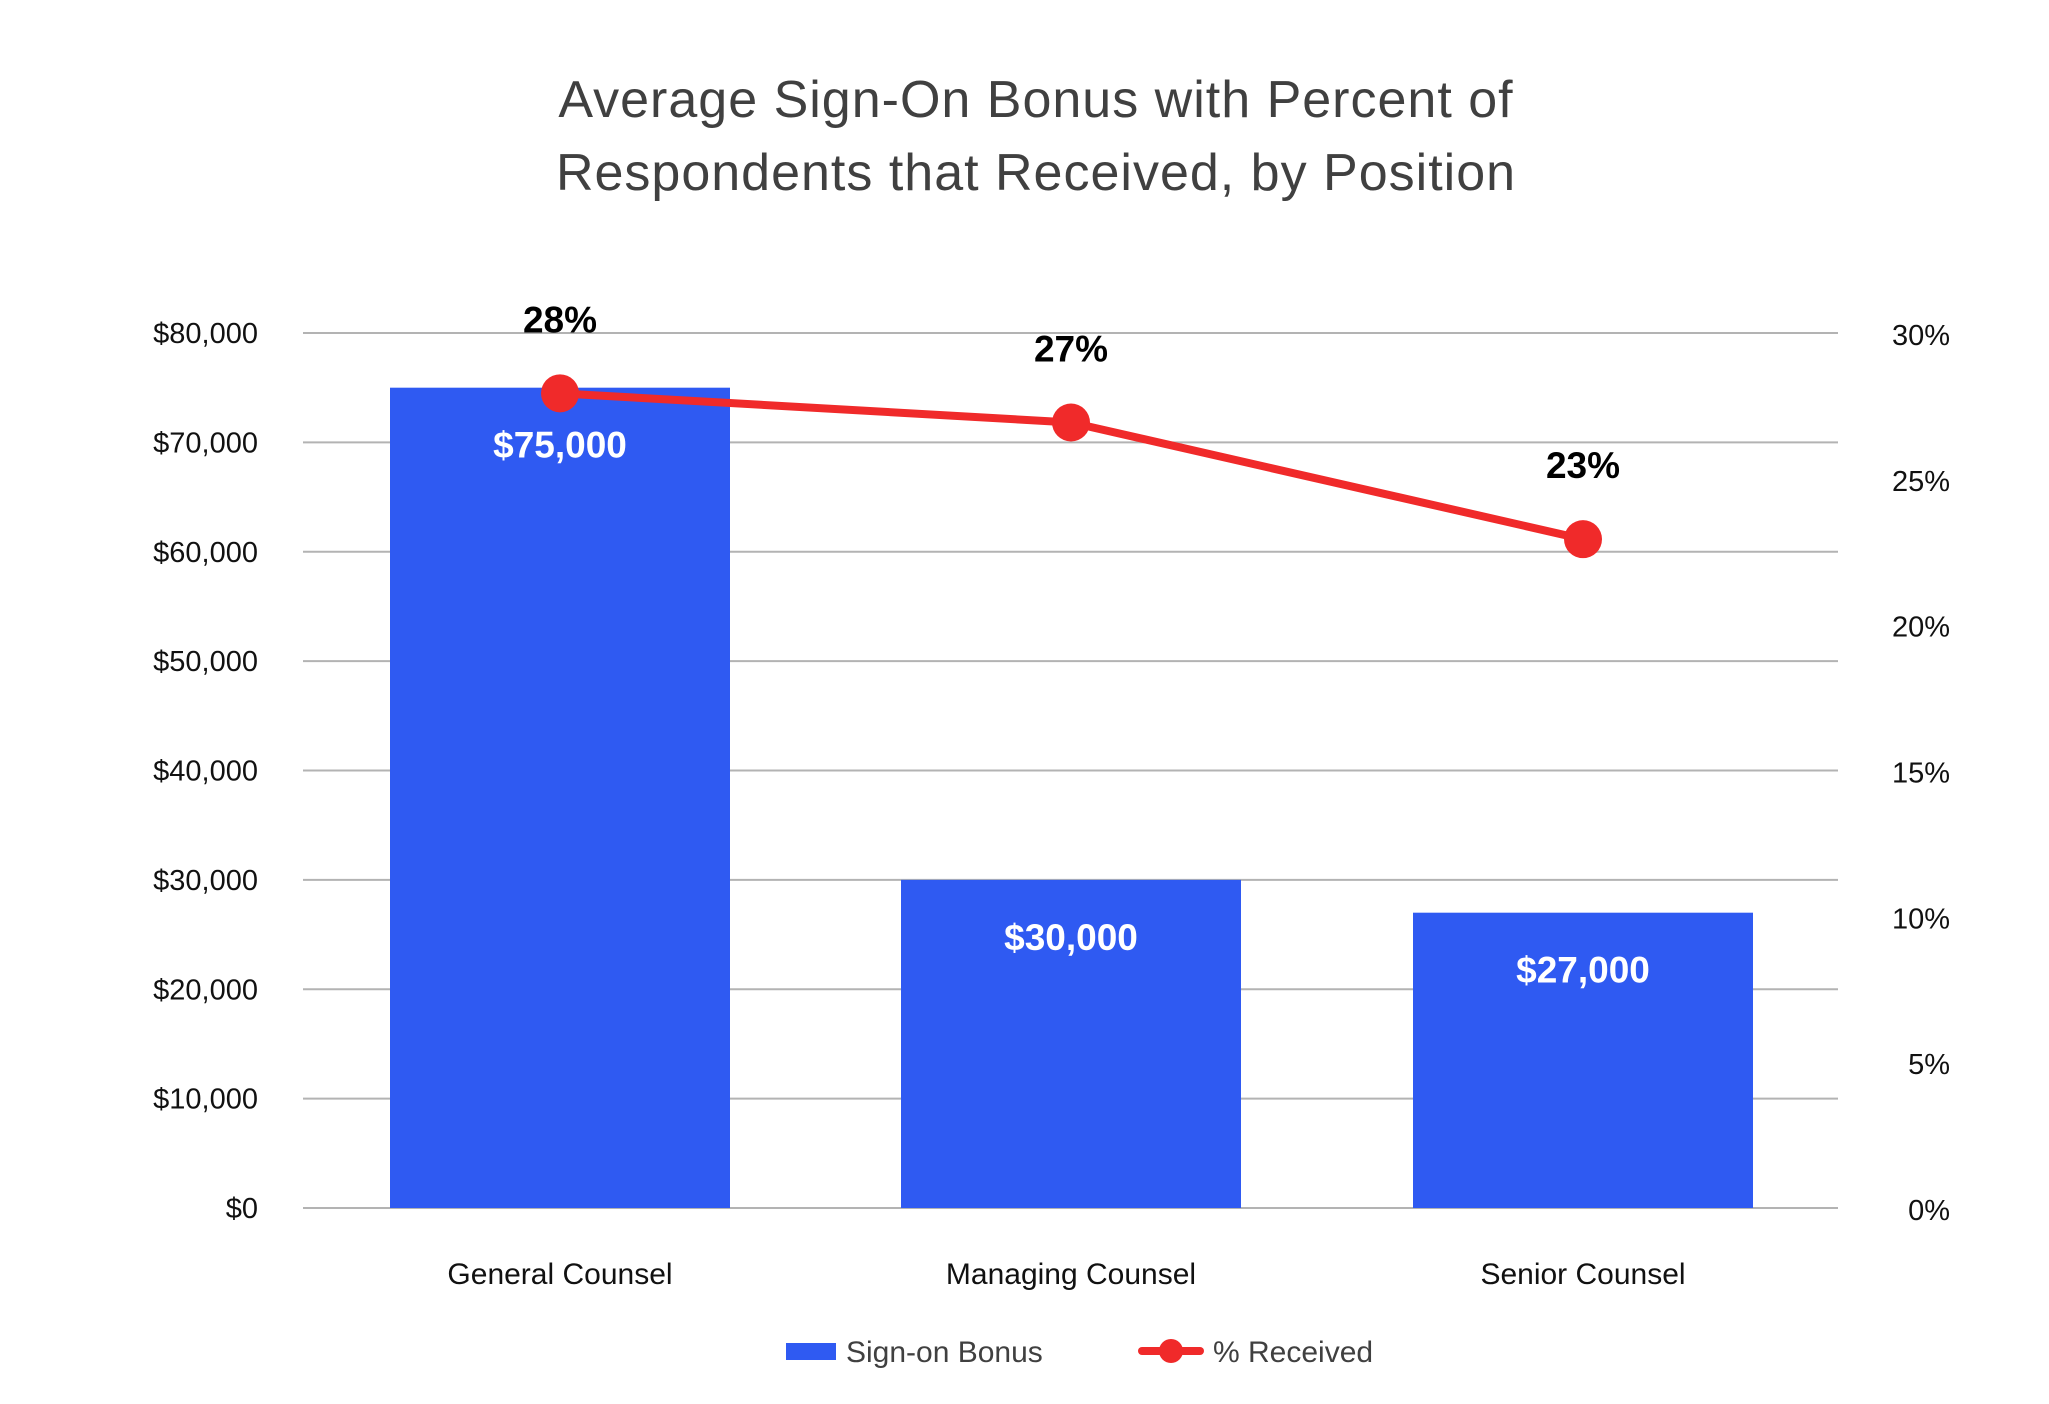  Describe the element at coordinates (1582, 1274) in the screenshot. I see `x-category-label: Senior Counsel` at that location.